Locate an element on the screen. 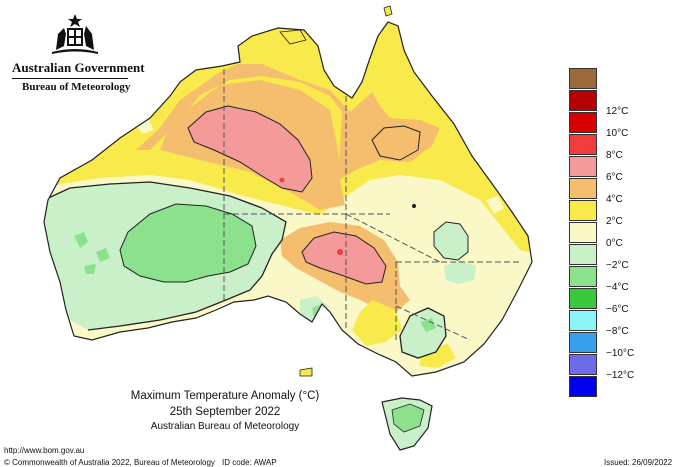 The image size is (680, 467). map-date: 25th September 2022 is located at coordinates (225, 412).